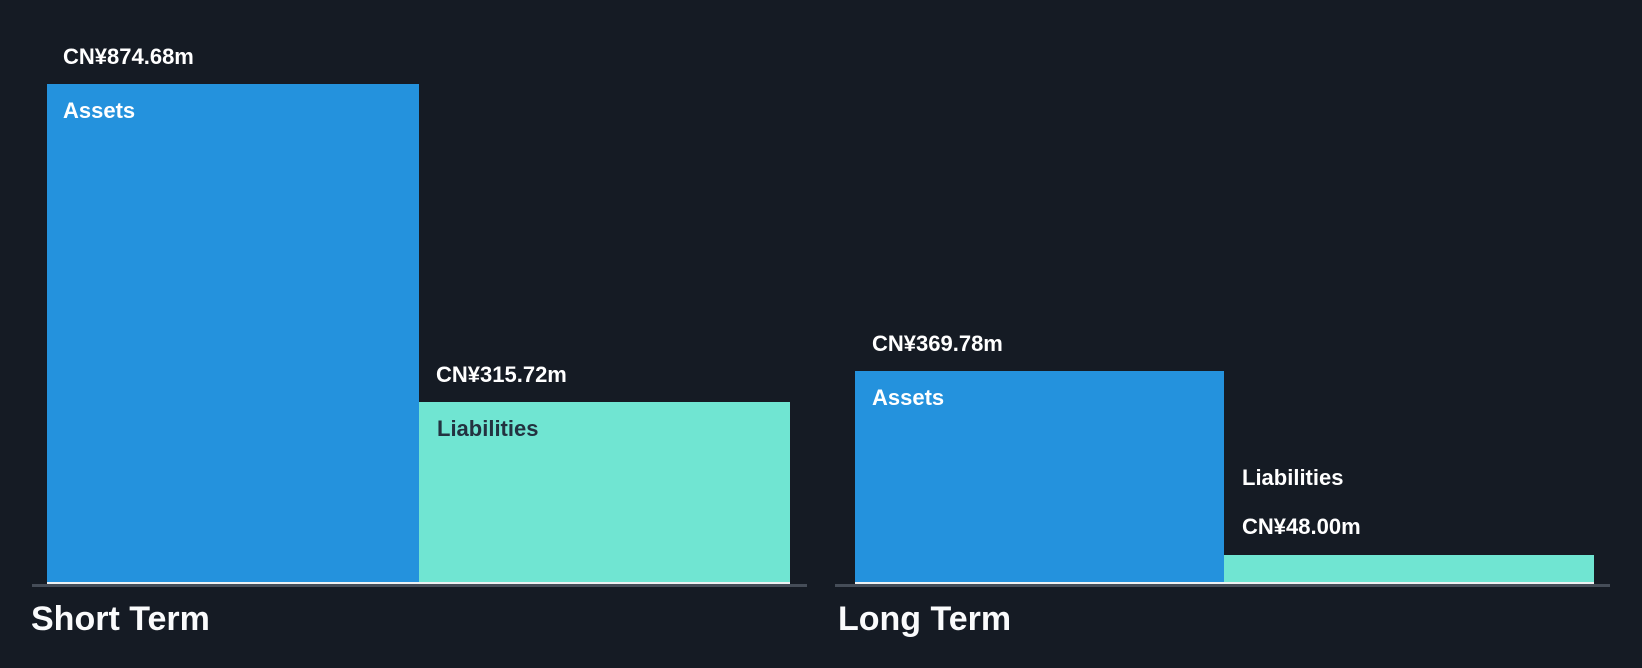 The height and width of the screenshot is (668, 1642). What do you see at coordinates (1222, 585) in the screenshot?
I see `long-term-axis-line` at bounding box center [1222, 585].